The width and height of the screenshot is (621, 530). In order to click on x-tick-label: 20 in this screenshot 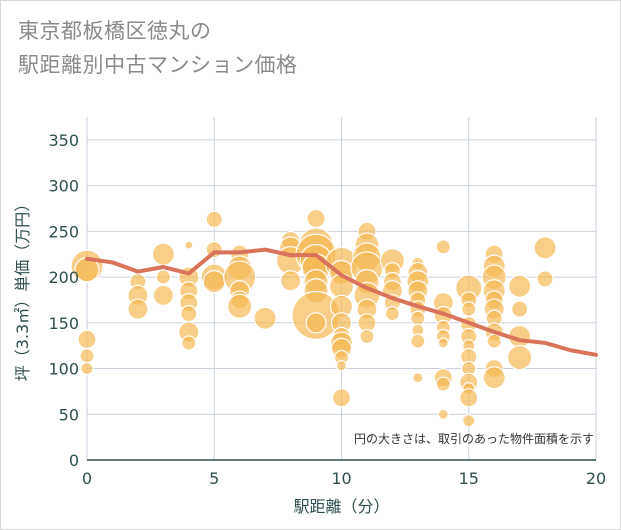, I will do `click(596, 478)`.